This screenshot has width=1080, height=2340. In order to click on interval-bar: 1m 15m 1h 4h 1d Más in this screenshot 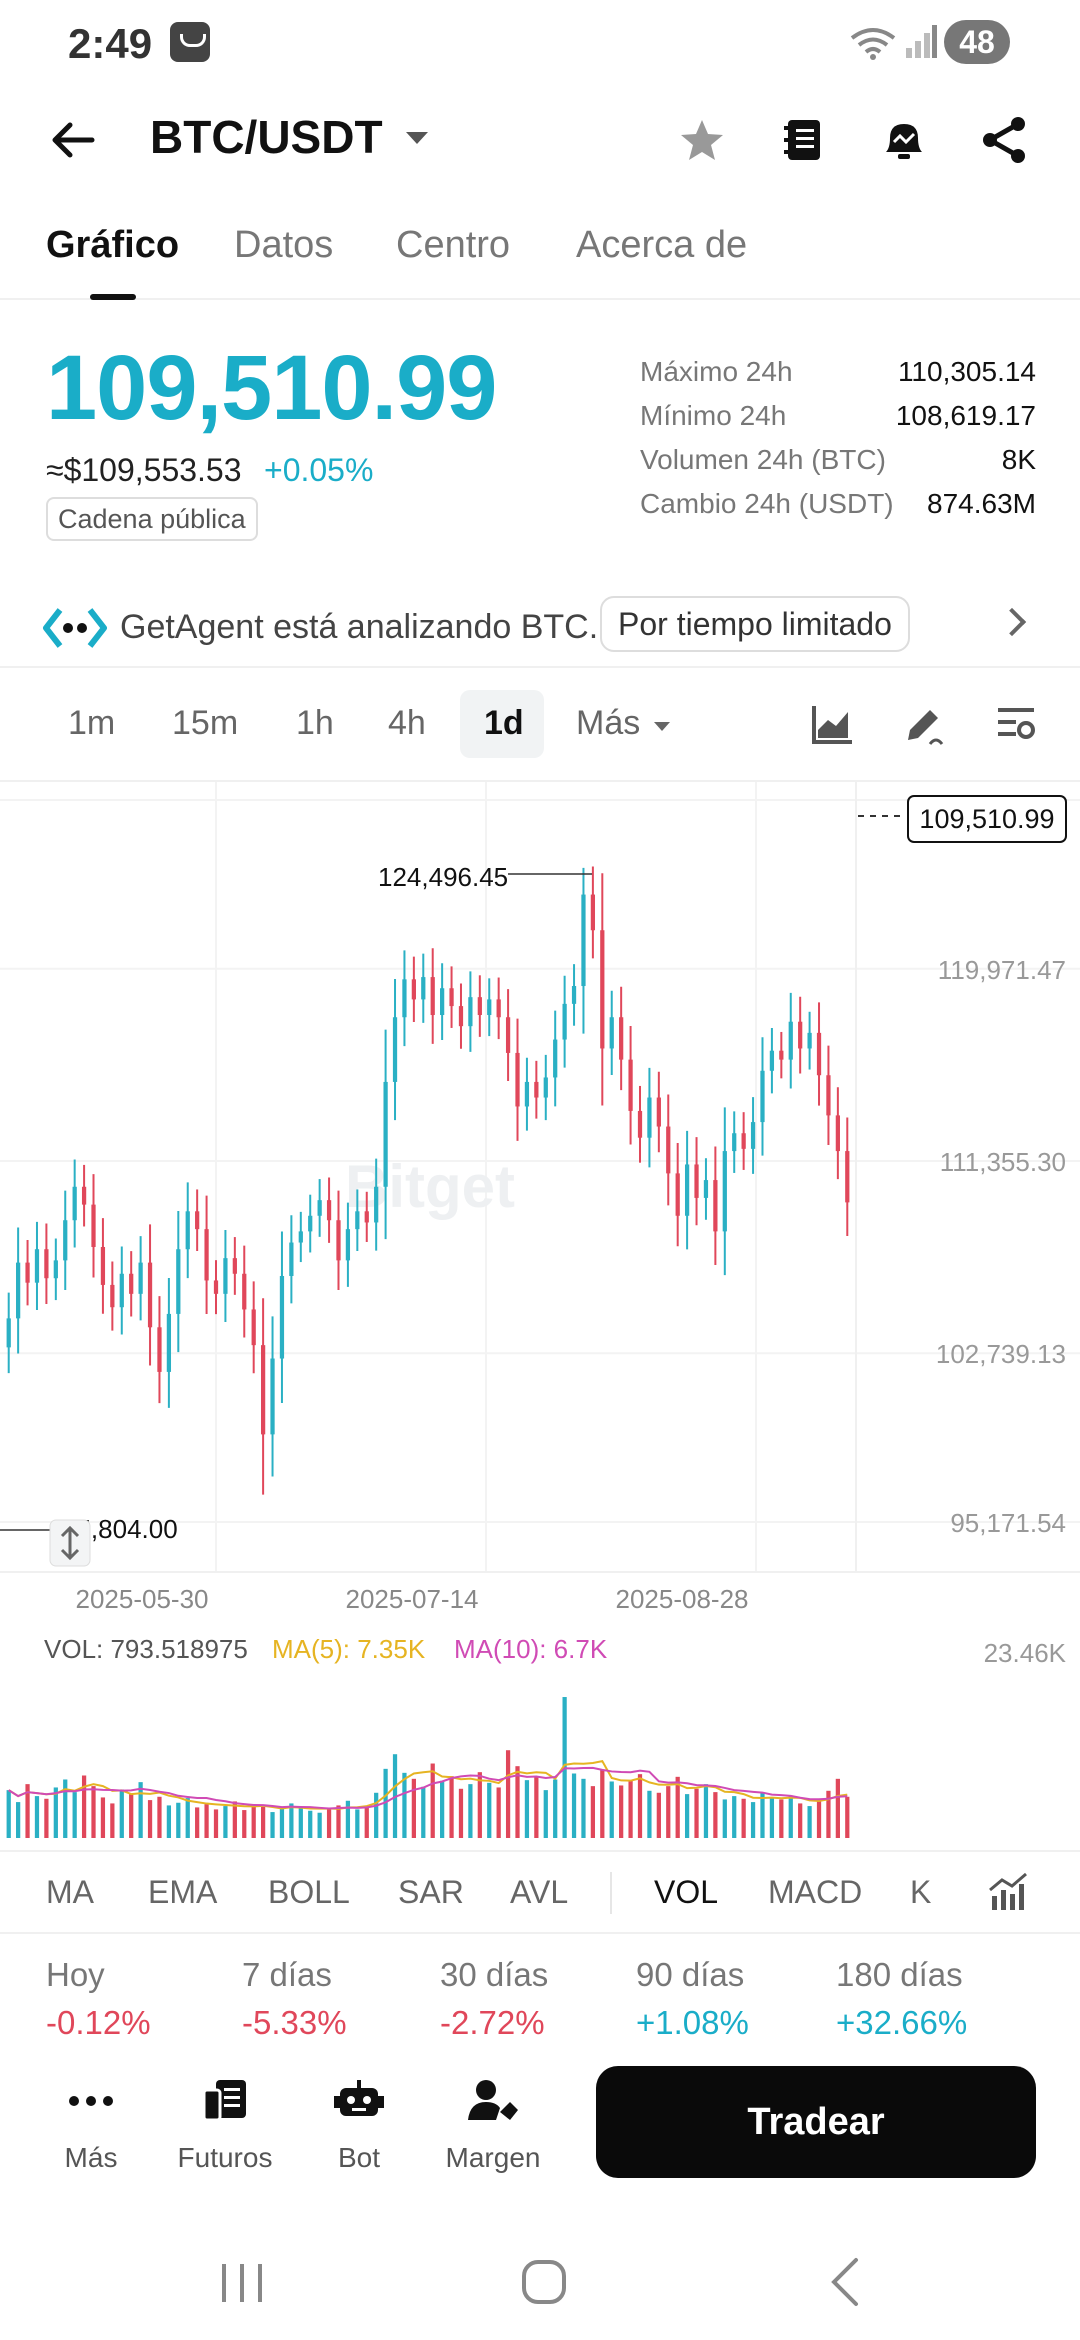, I will do `click(540, 725)`.